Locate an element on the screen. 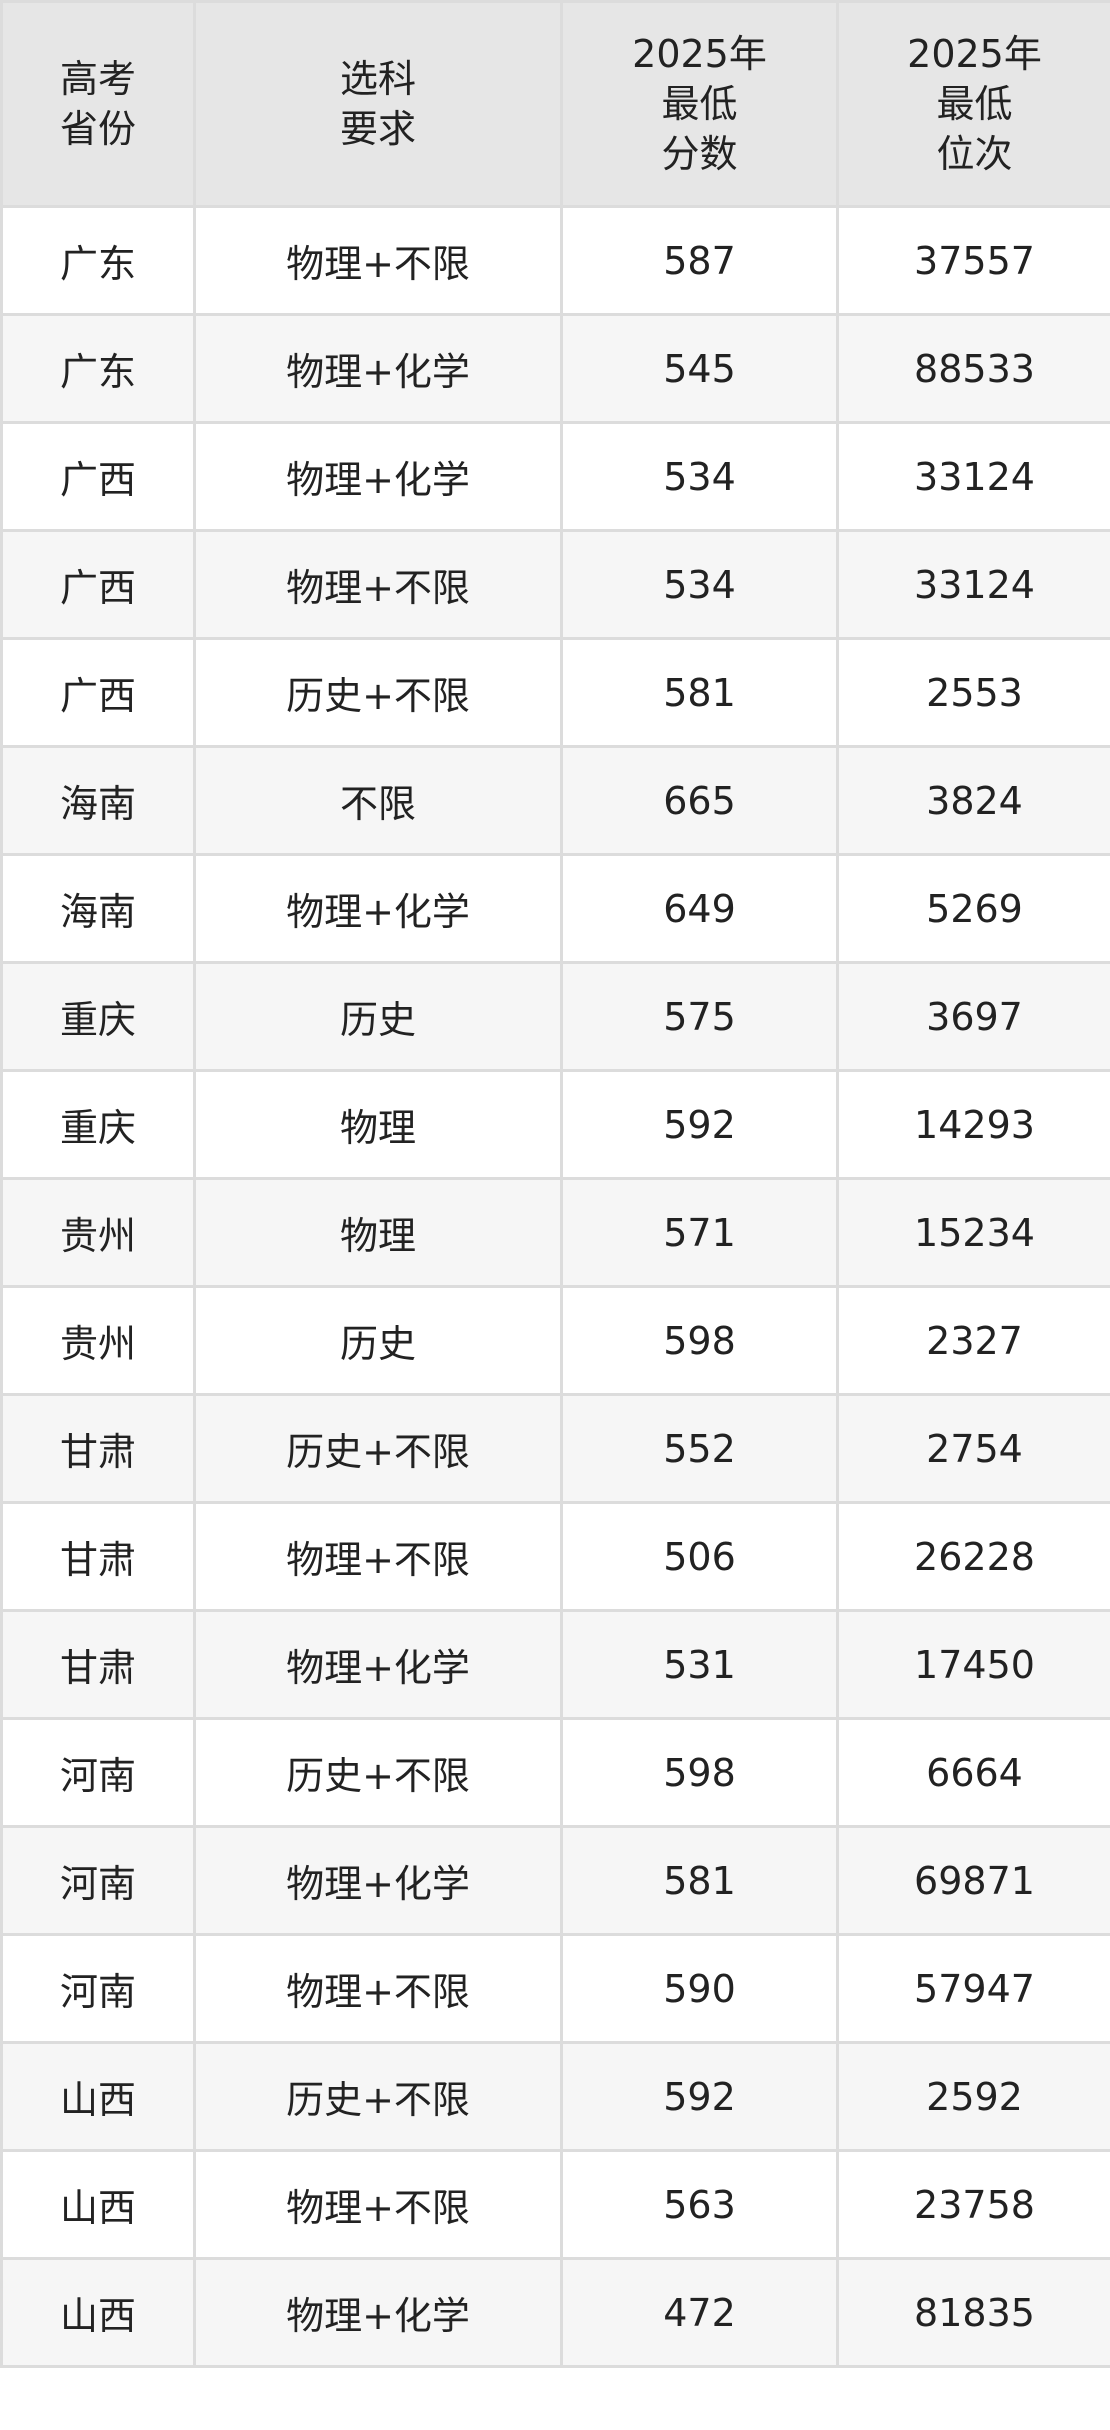 The height and width of the screenshot is (2430, 1110). header-min-score: 2025年 最低 分数 is located at coordinates (699, 104).